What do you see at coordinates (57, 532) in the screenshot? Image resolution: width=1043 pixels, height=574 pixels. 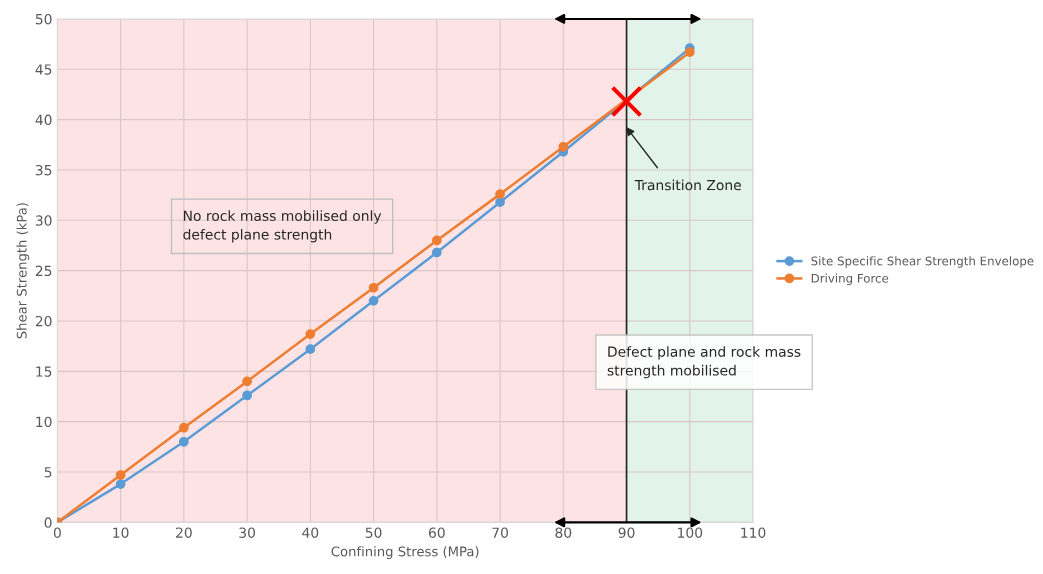 I see `x-tick-label: 0` at bounding box center [57, 532].